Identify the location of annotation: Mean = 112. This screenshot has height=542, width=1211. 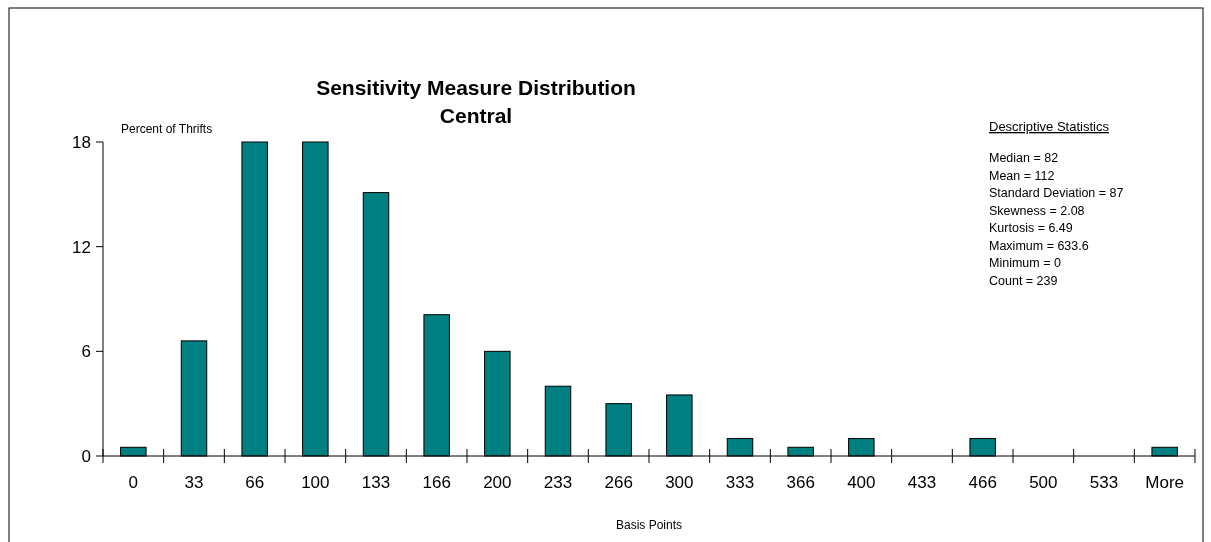
(1022, 175).